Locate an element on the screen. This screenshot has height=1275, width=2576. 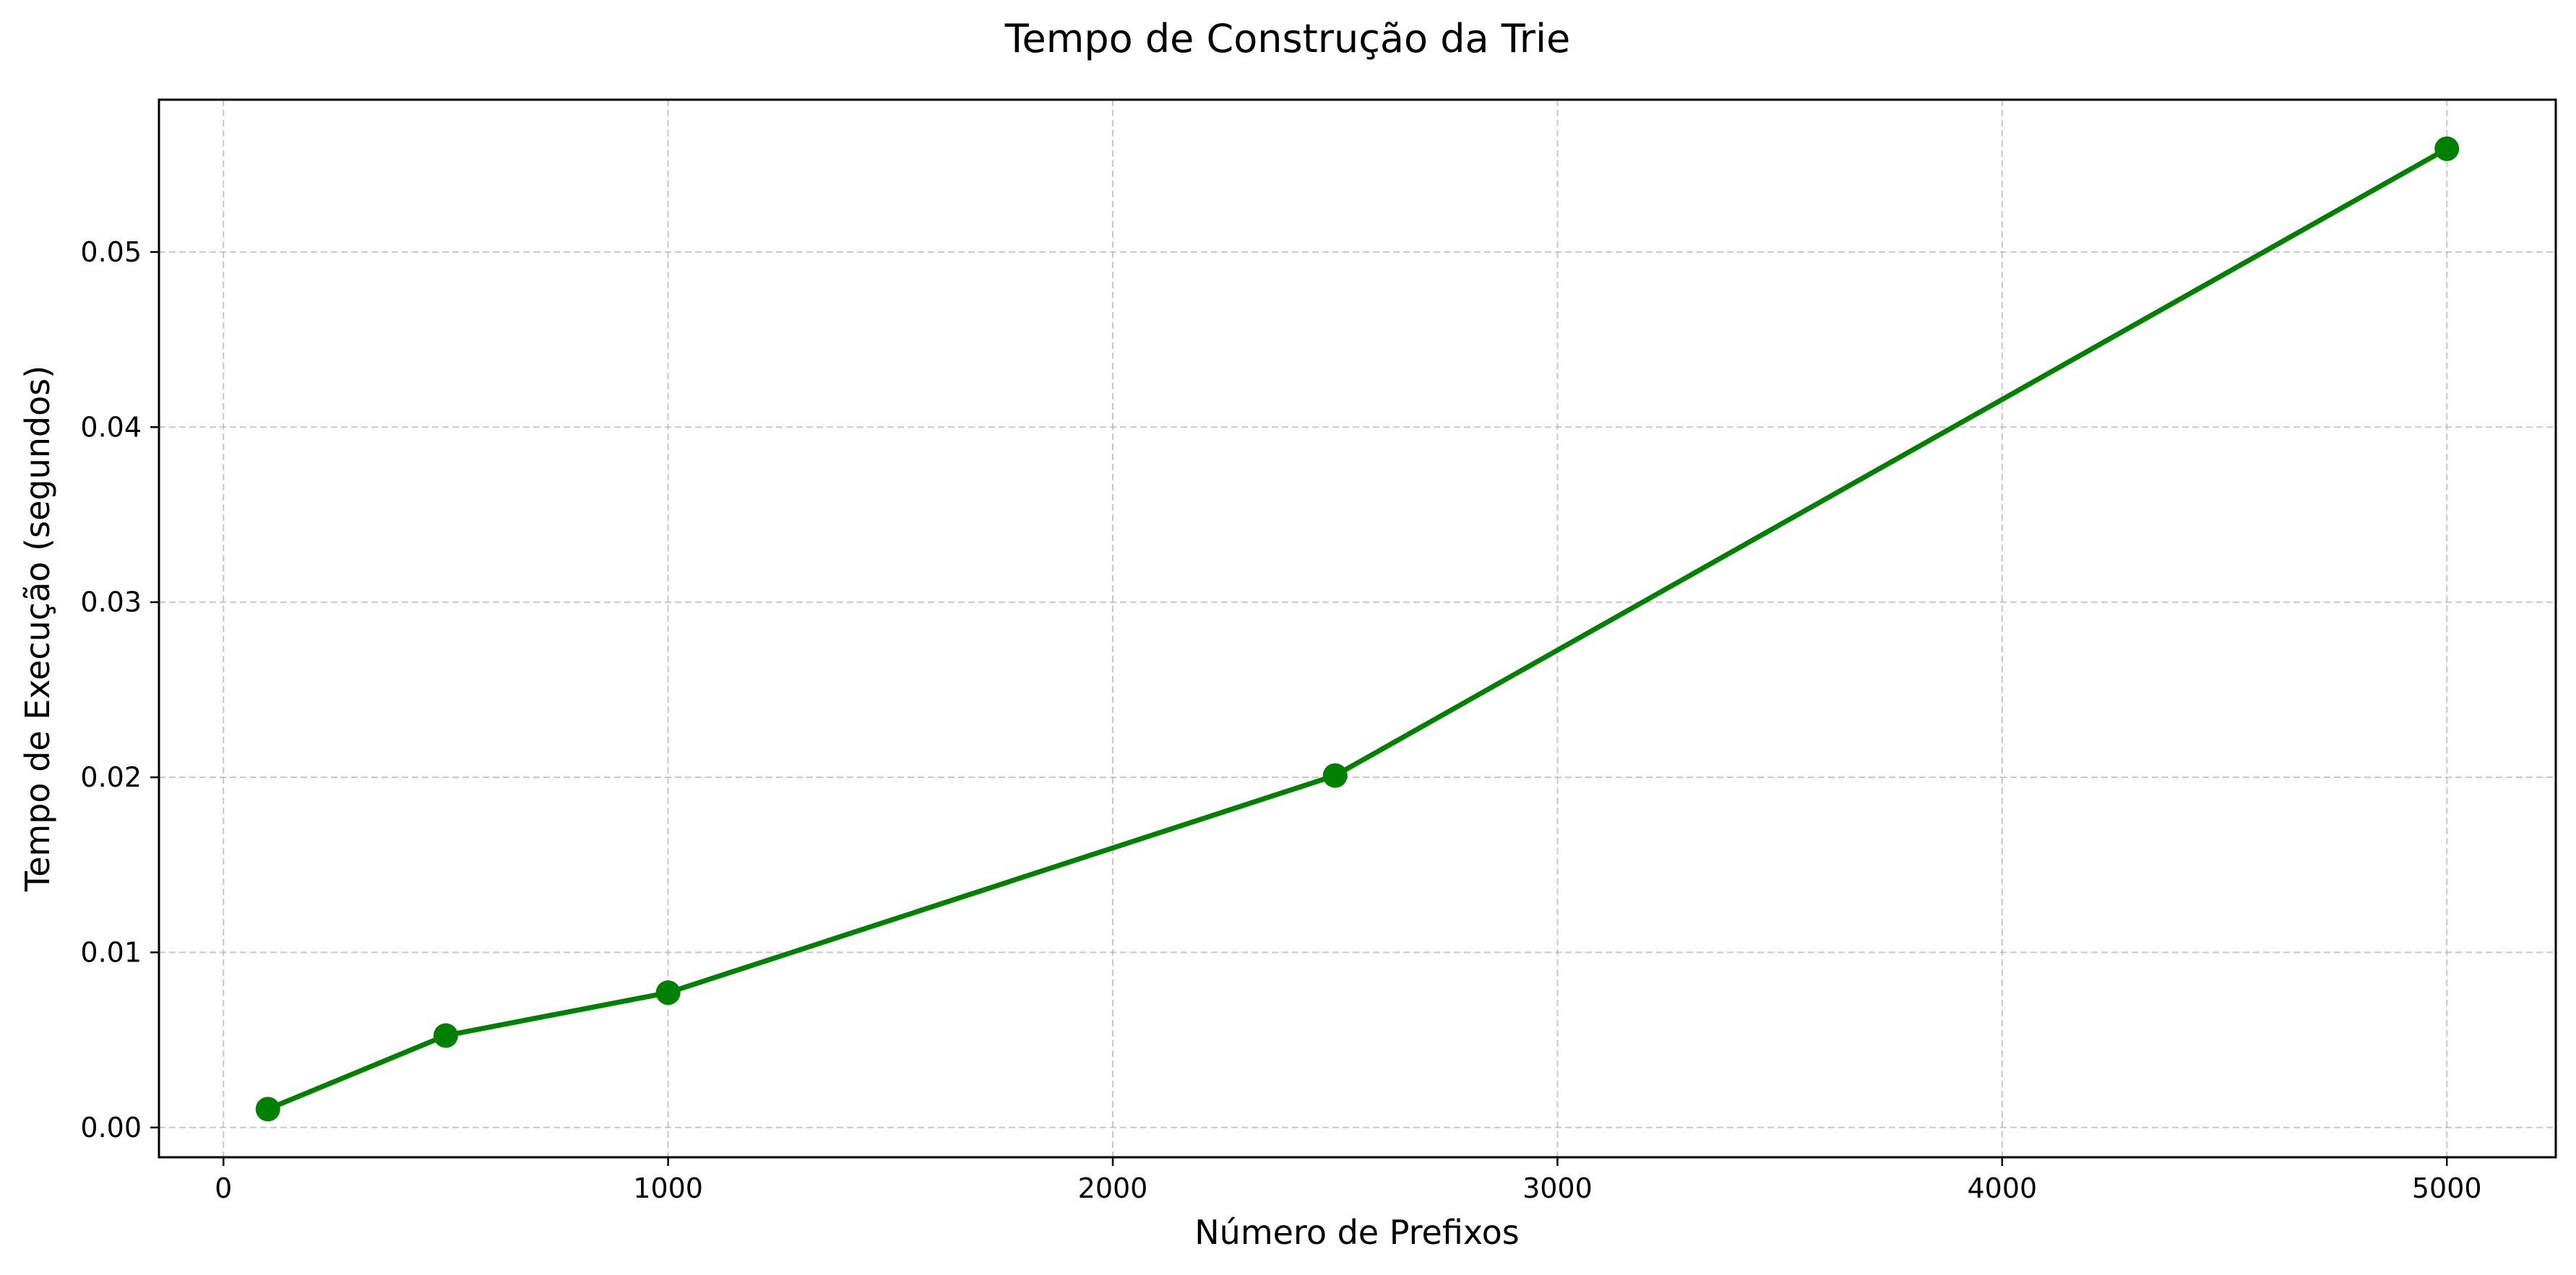
y-tick-label: 0.05 is located at coordinates (111, 252).